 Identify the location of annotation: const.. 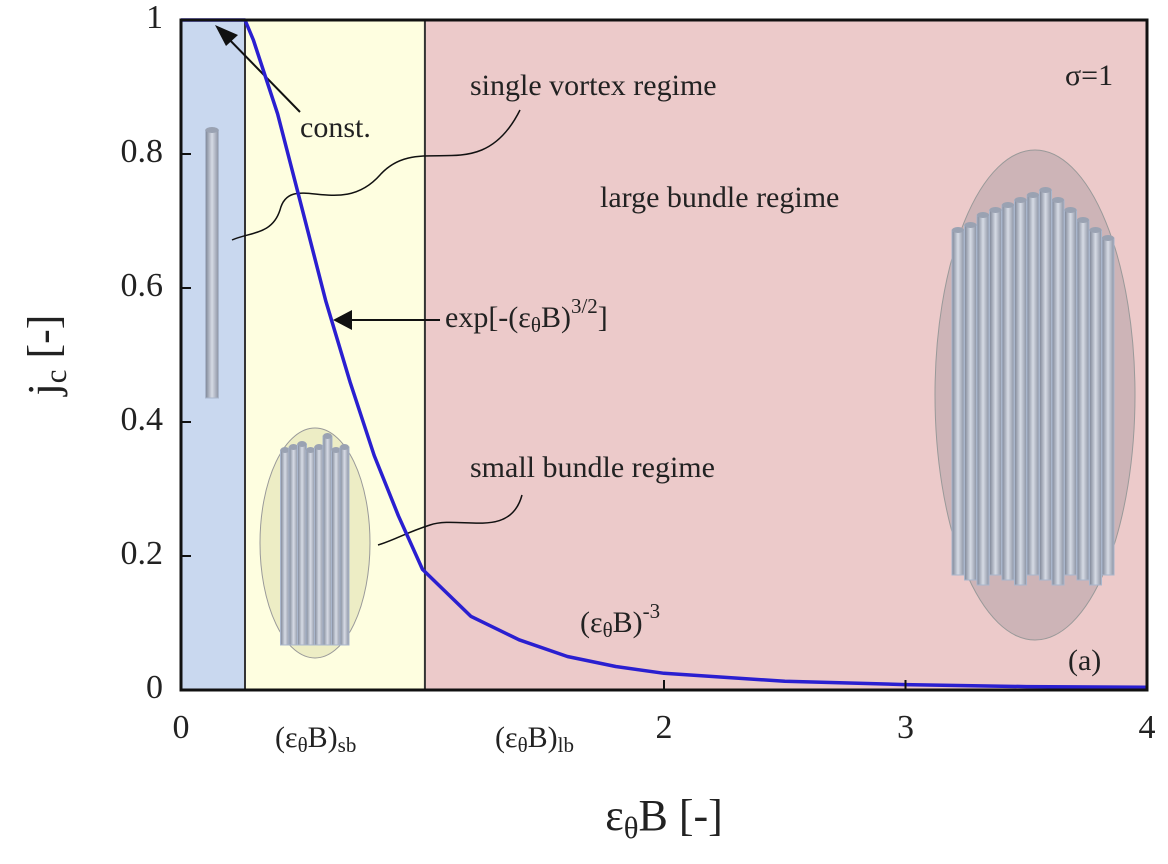
(335, 127).